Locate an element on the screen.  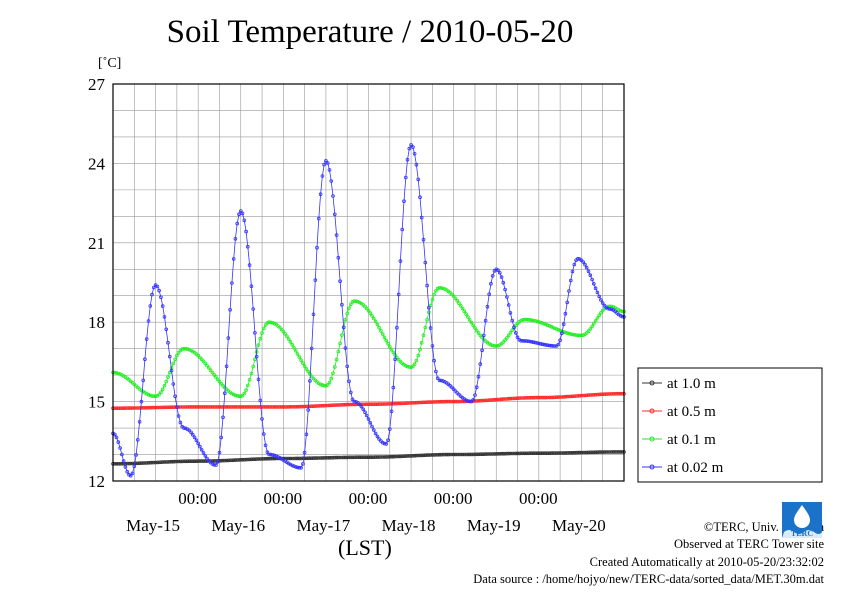
y-tick-label: 15 is located at coordinates (96, 402).